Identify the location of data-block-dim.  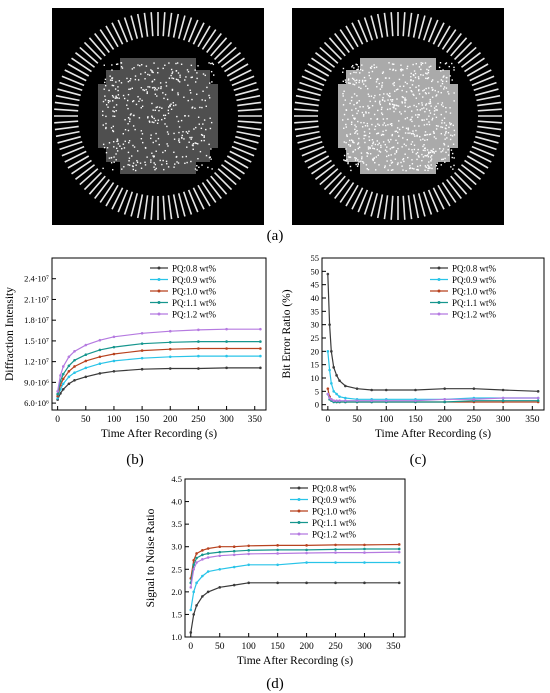
(158, 116).